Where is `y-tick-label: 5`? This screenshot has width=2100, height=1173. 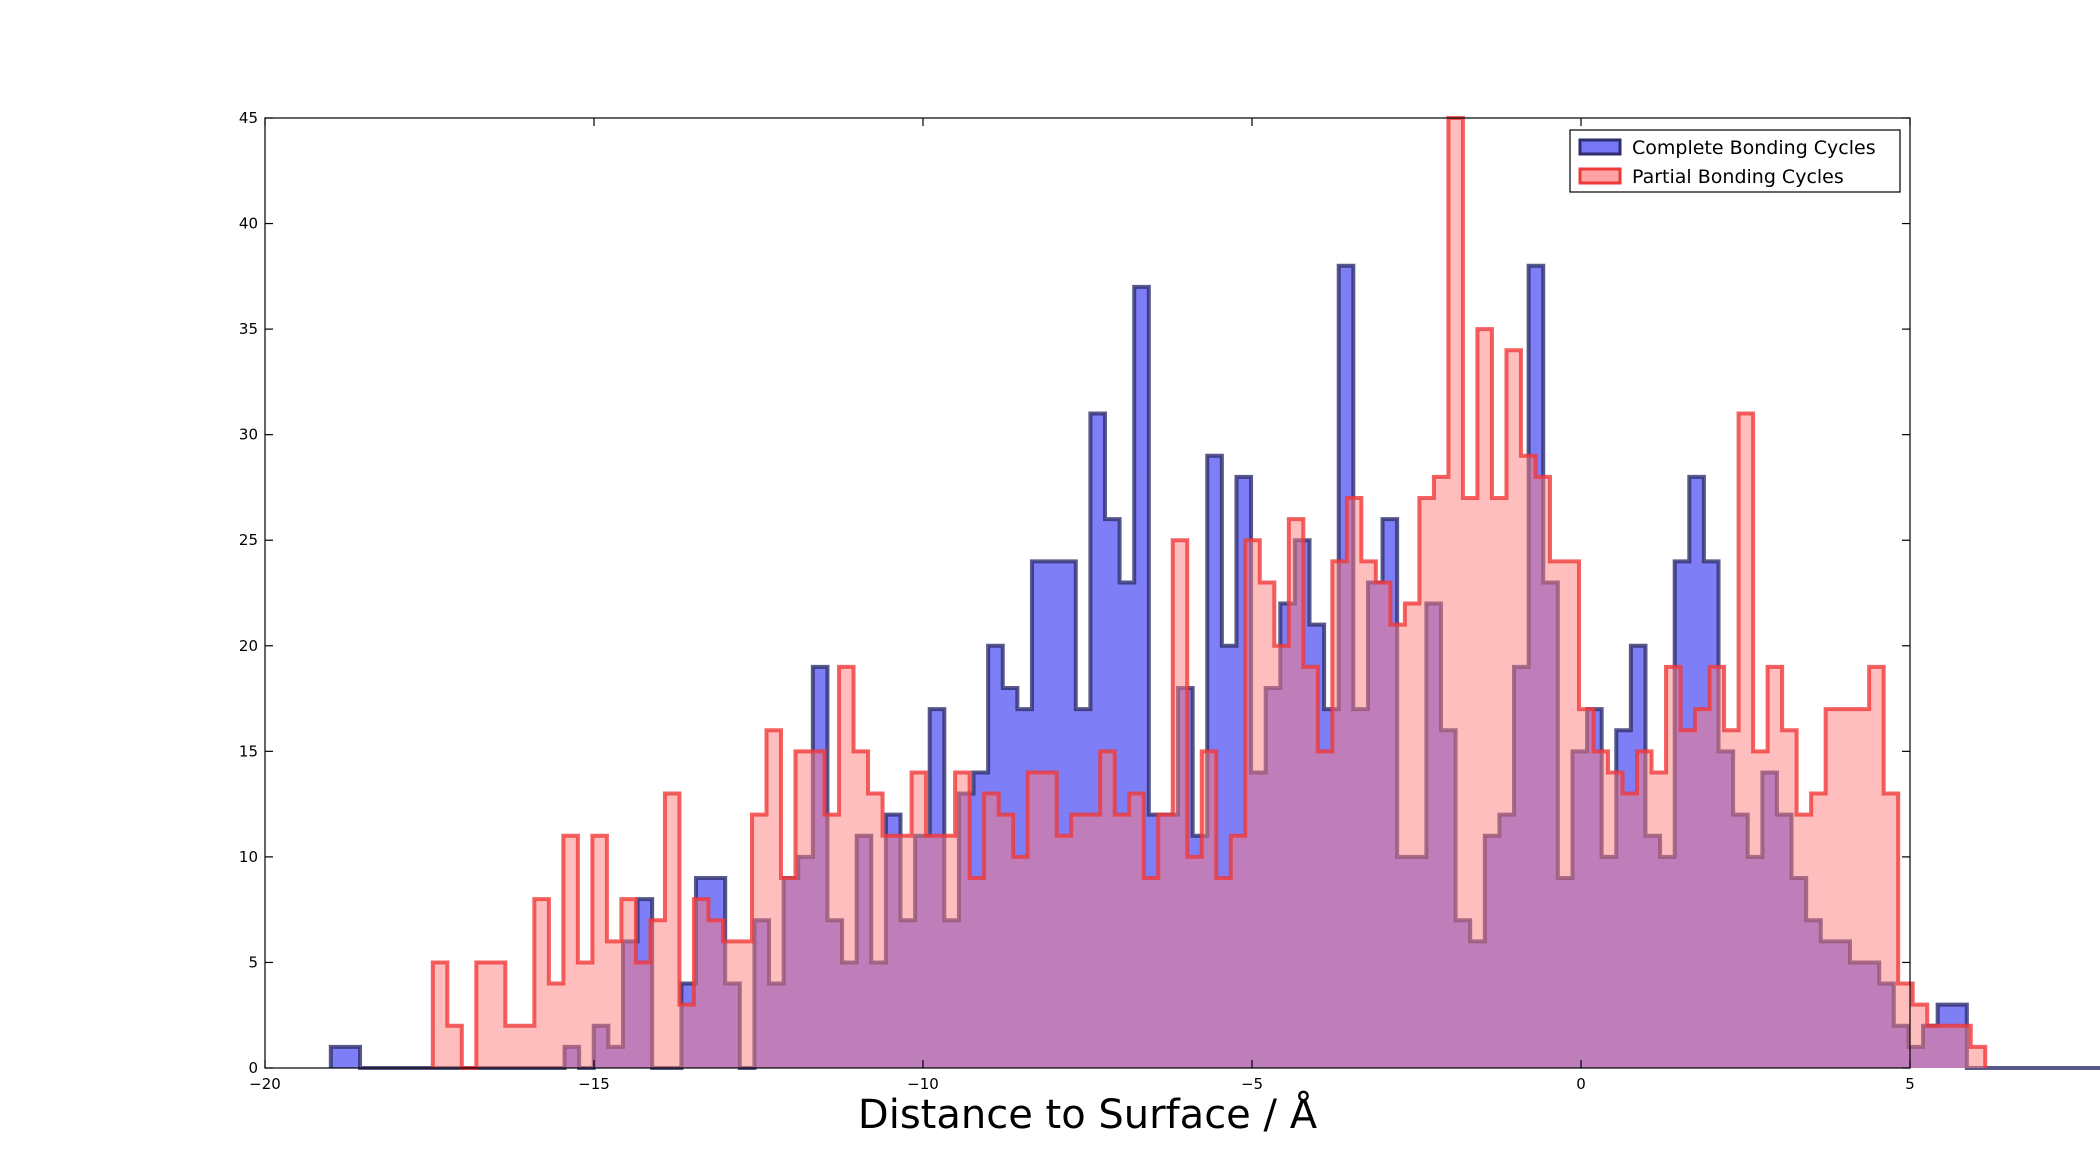 y-tick-label: 5 is located at coordinates (253, 962).